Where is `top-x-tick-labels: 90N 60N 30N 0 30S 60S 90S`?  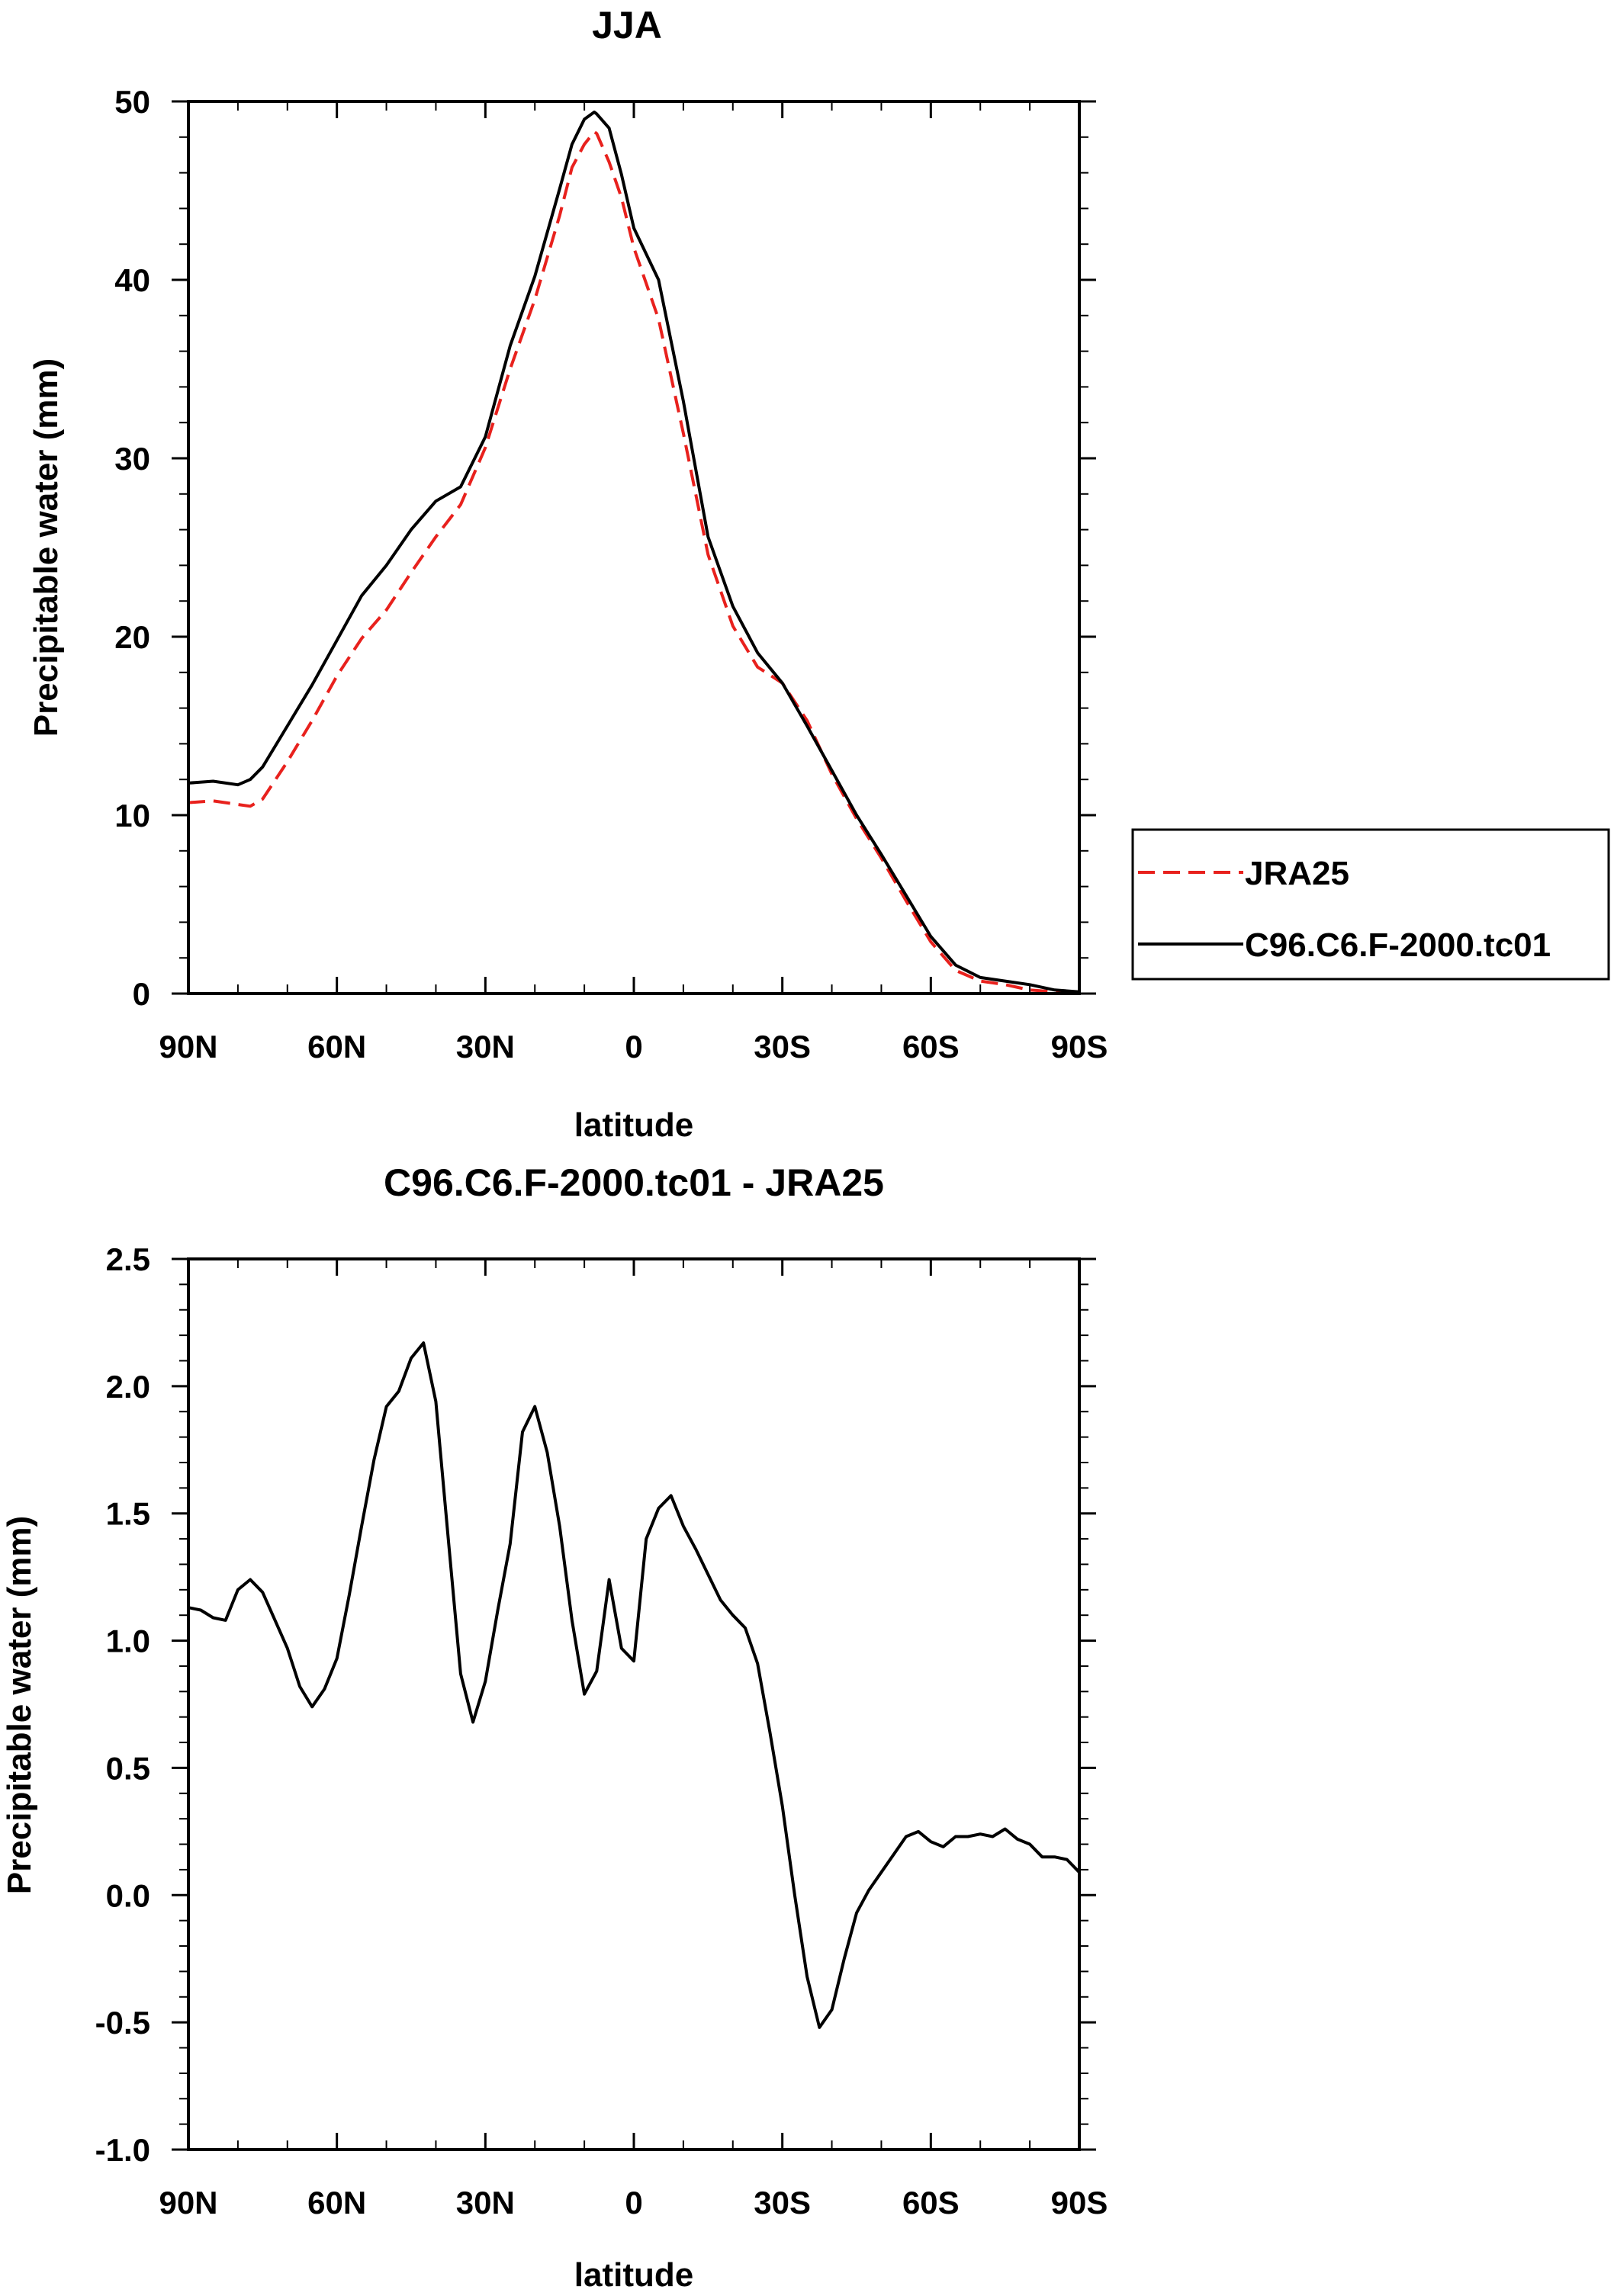
top-x-tick-labels: 90N 60N 30N 0 30S 60S 90S is located at coordinates (633, 1047).